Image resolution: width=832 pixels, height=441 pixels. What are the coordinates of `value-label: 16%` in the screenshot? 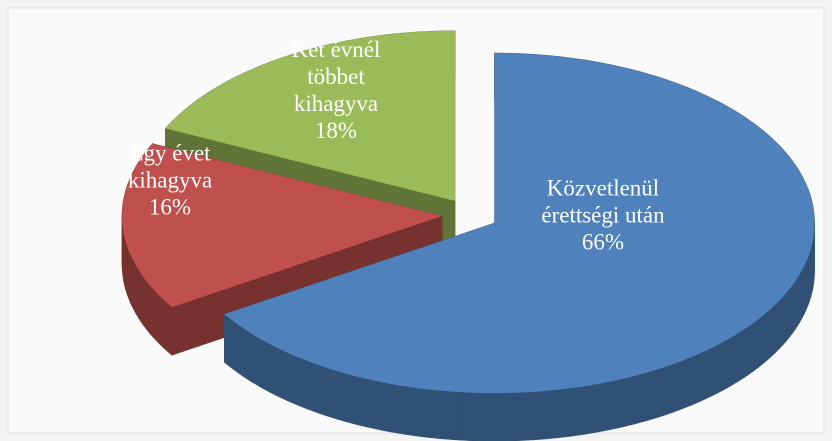 It's located at (170, 207).